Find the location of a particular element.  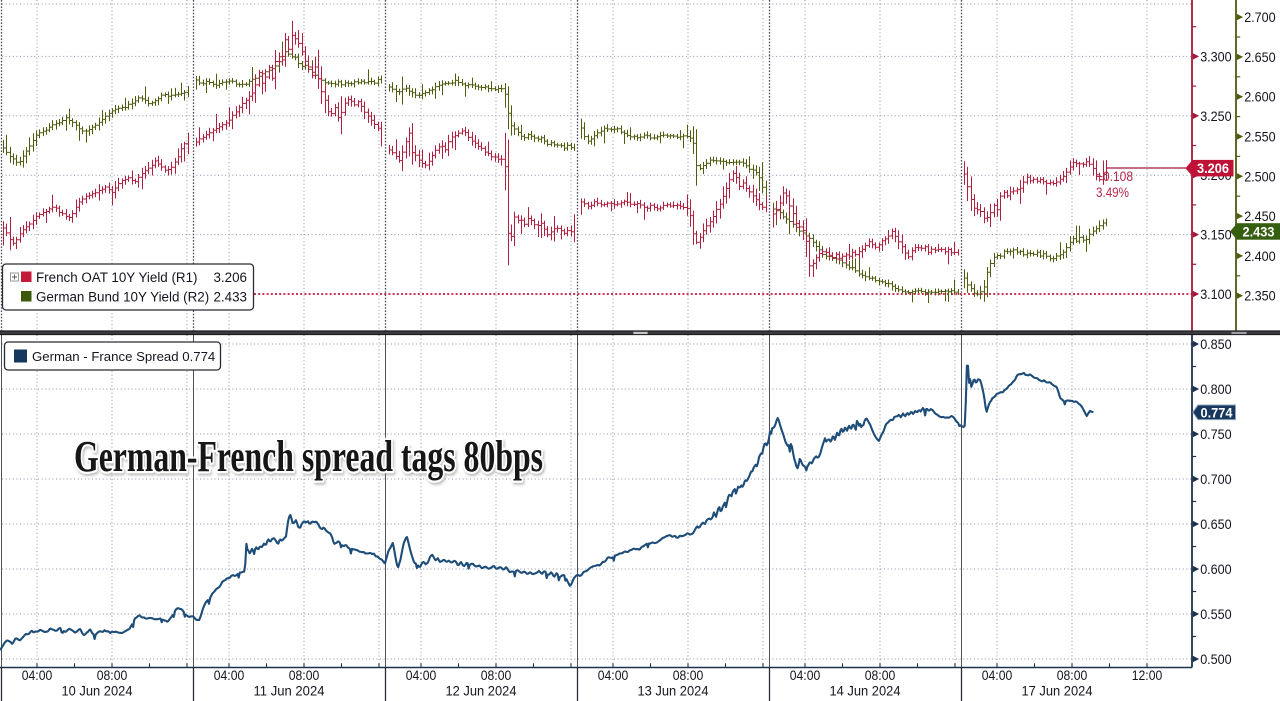

svg-text: 0.650 is located at coordinates (1216, 524).